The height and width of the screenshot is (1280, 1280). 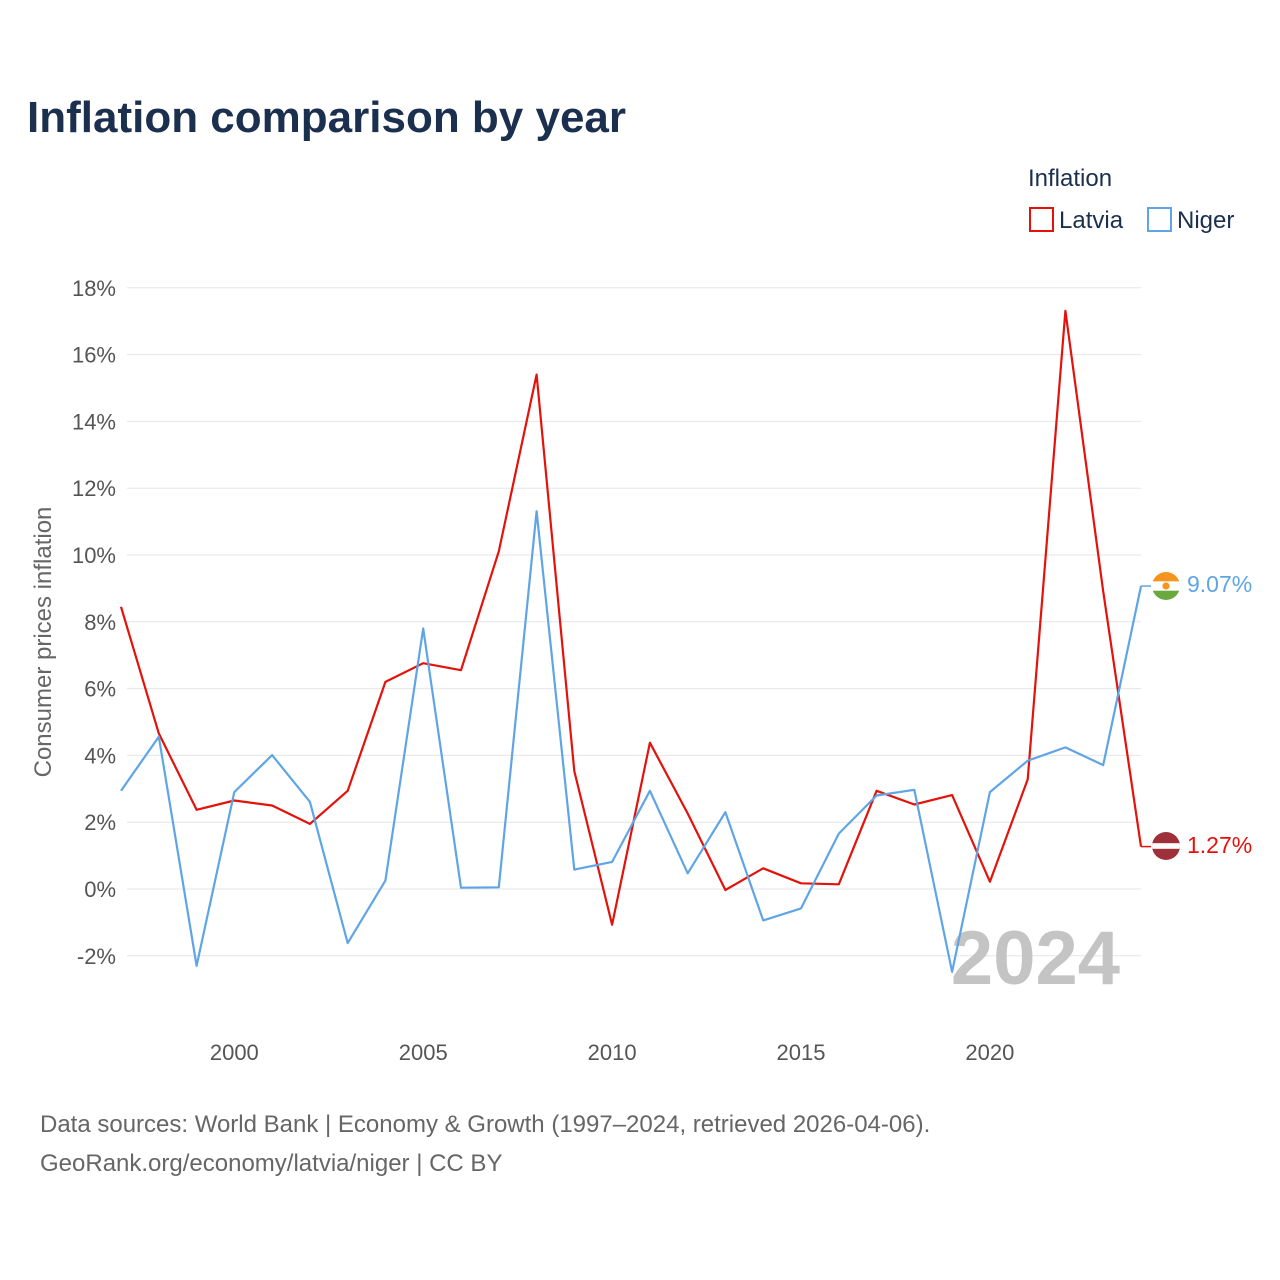 What do you see at coordinates (801, 1052) in the screenshot?
I see `x-tick-label: 2015` at bounding box center [801, 1052].